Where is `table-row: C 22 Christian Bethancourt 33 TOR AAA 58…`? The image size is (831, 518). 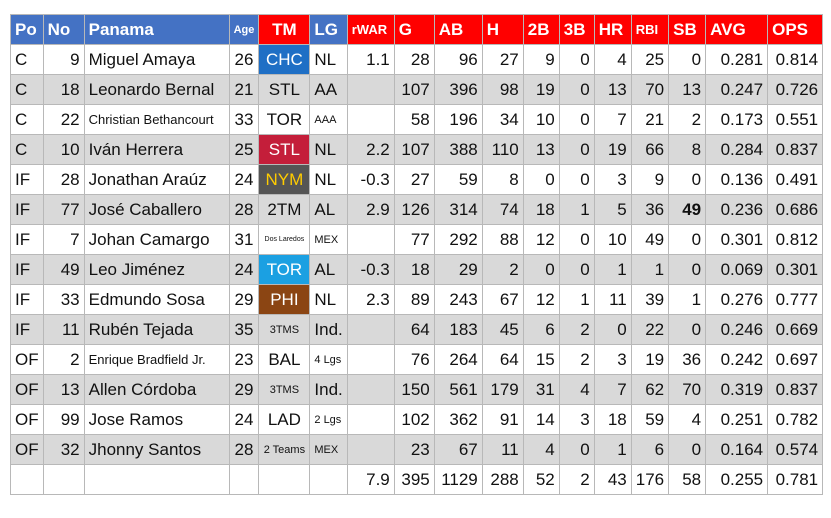
table-row: C 22 Christian Bethancourt 33 TOR AAA 58… is located at coordinates (417, 119).